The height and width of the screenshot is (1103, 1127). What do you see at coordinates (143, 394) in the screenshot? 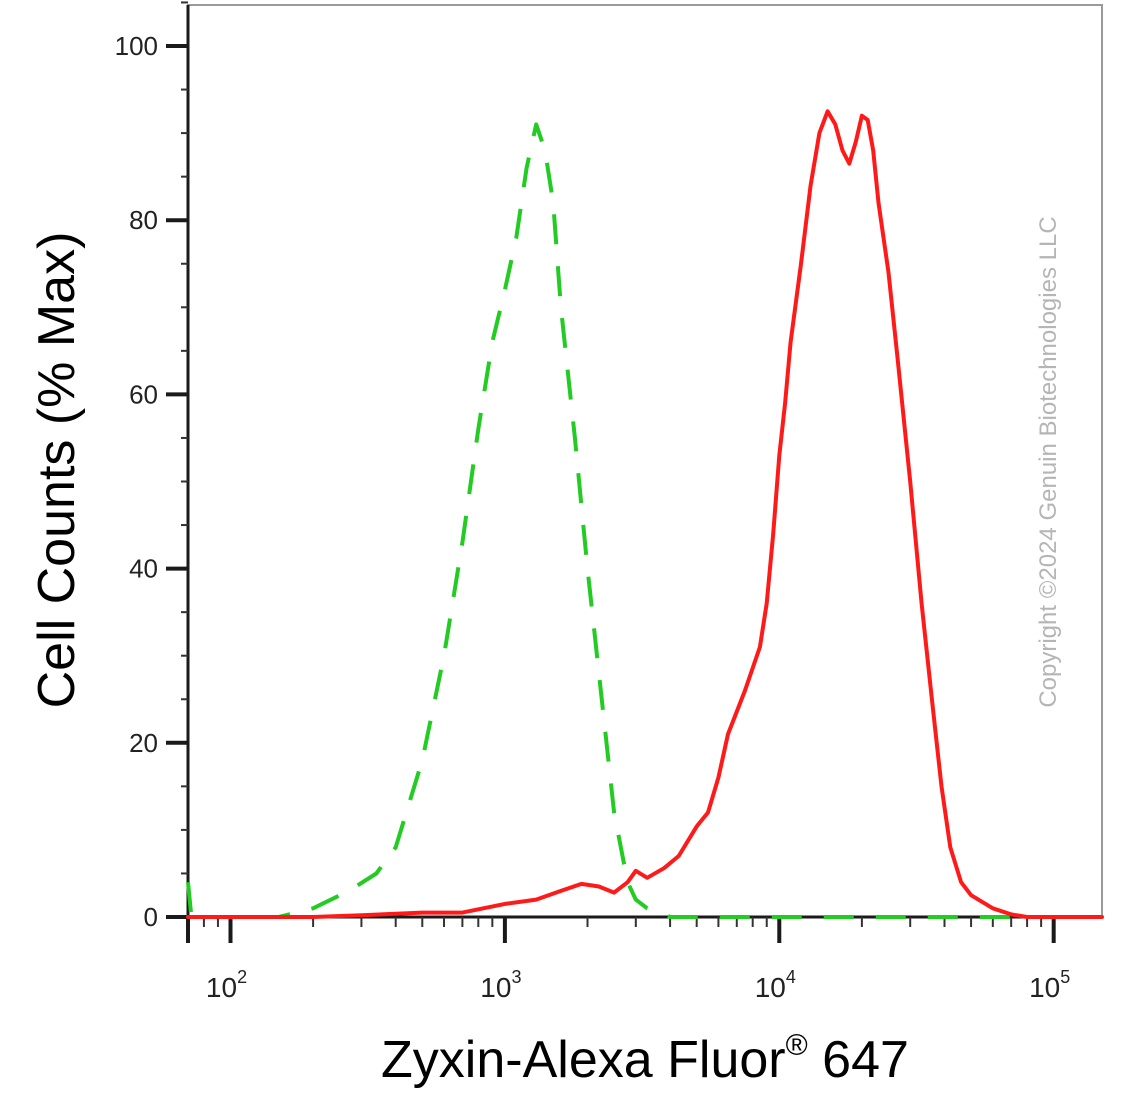
I see `y-tick-label: 60` at bounding box center [143, 394].